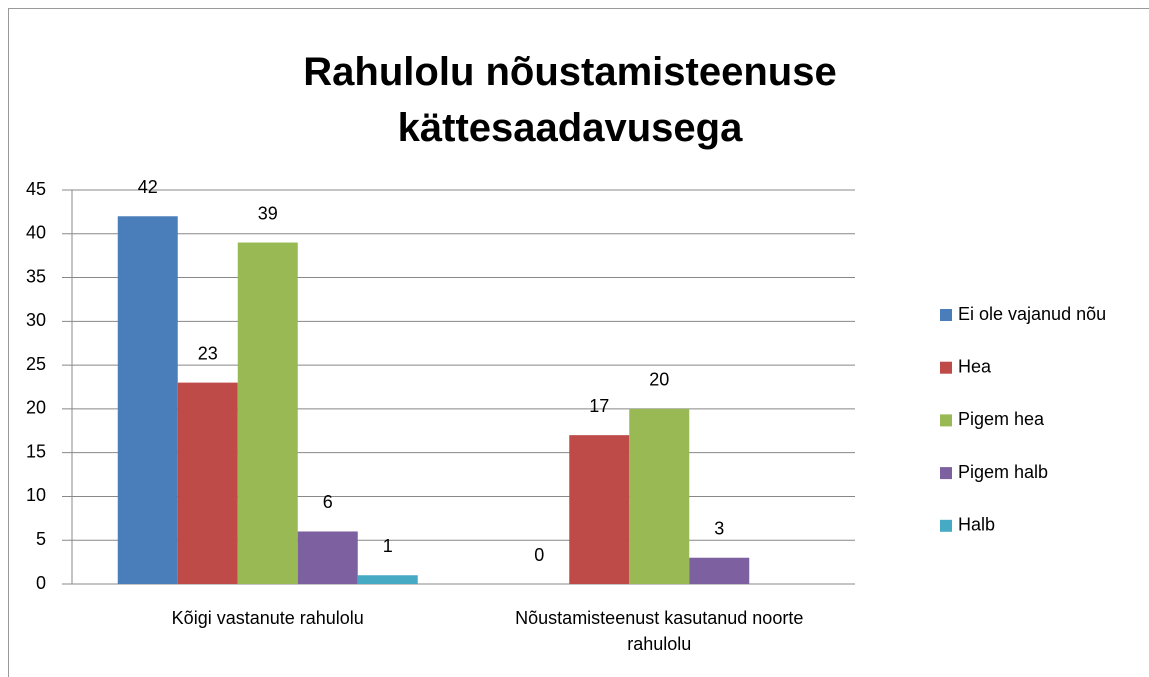 This screenshot has height=677, width=1149. What do you see at coordinates (719, 528) in the screenshot?
I see `data-label: 3` at bounding box center [719, 528].